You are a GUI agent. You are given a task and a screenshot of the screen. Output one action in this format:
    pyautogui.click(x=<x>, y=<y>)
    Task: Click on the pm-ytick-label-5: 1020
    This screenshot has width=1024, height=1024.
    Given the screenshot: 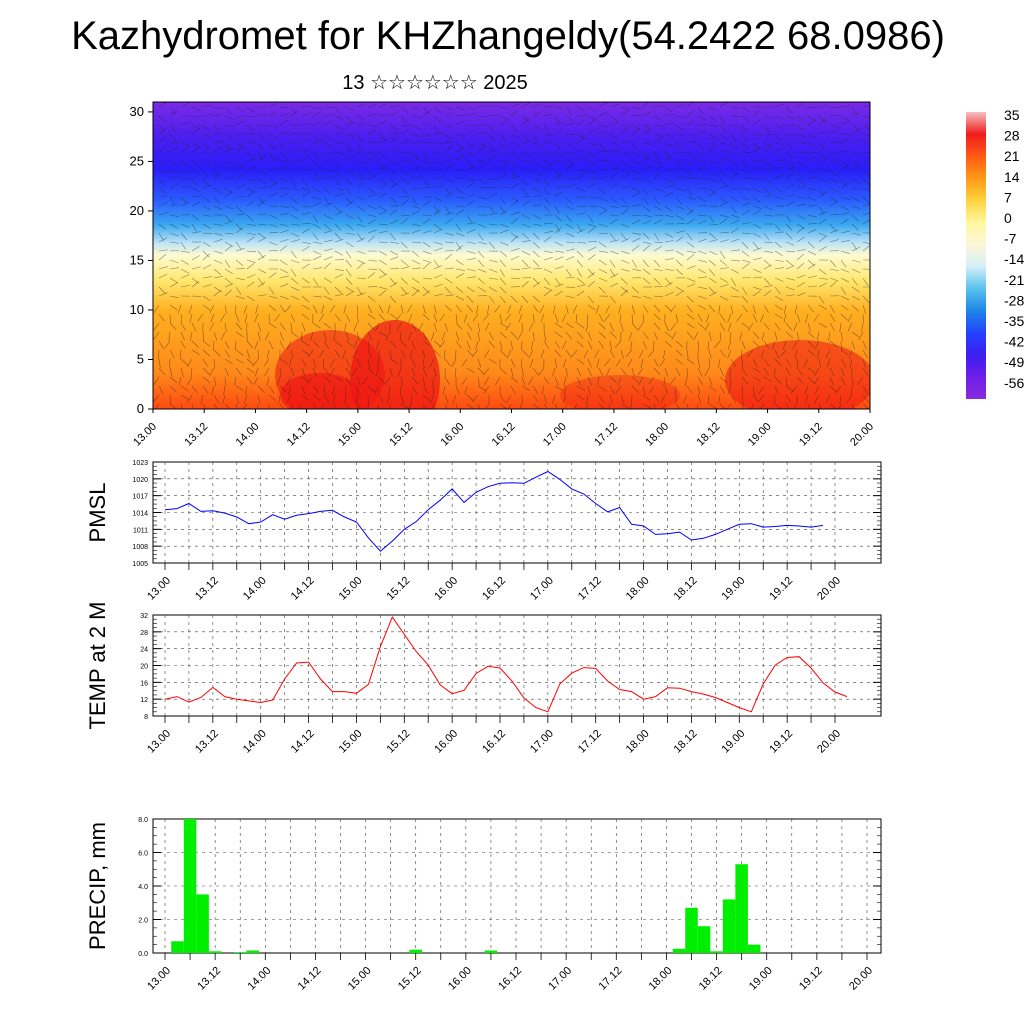 What is the action you would take?
    pyautogui.click(x=140, y=480)
    